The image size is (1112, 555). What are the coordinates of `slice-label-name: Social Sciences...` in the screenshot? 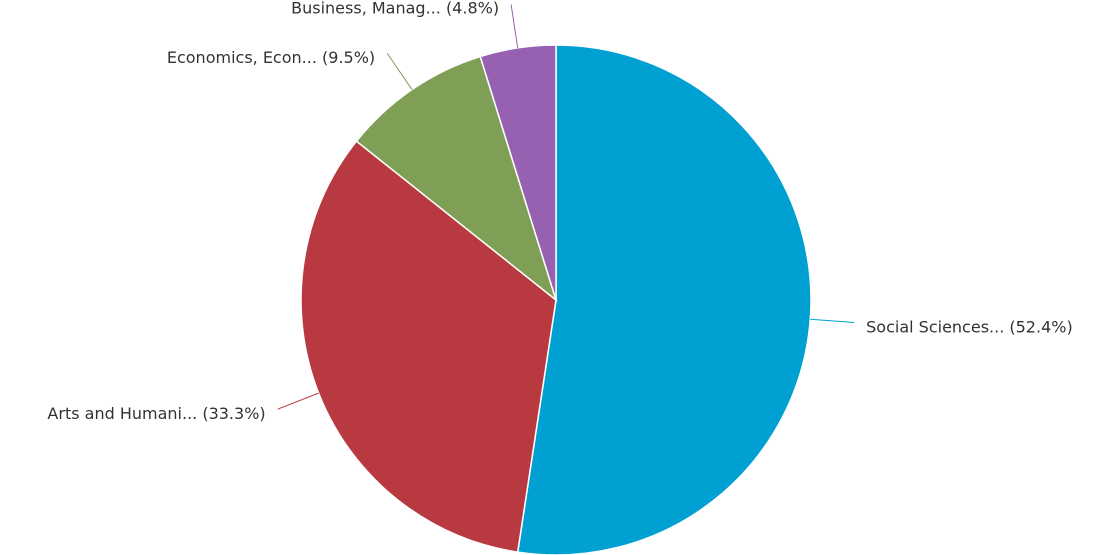 It's located at (935, 326).